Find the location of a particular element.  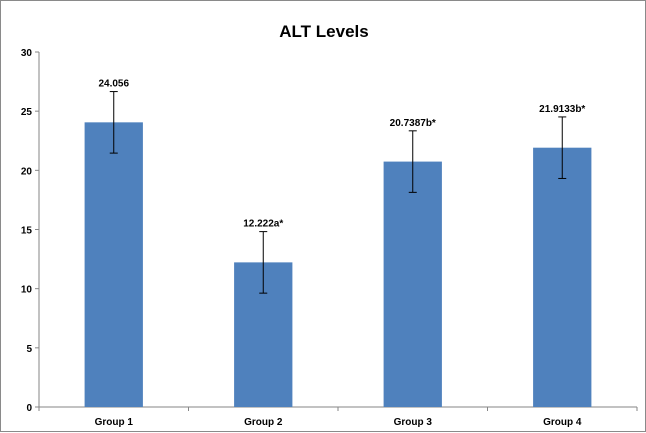

y-tick-label: 15 is located at coordinates (27, 231).